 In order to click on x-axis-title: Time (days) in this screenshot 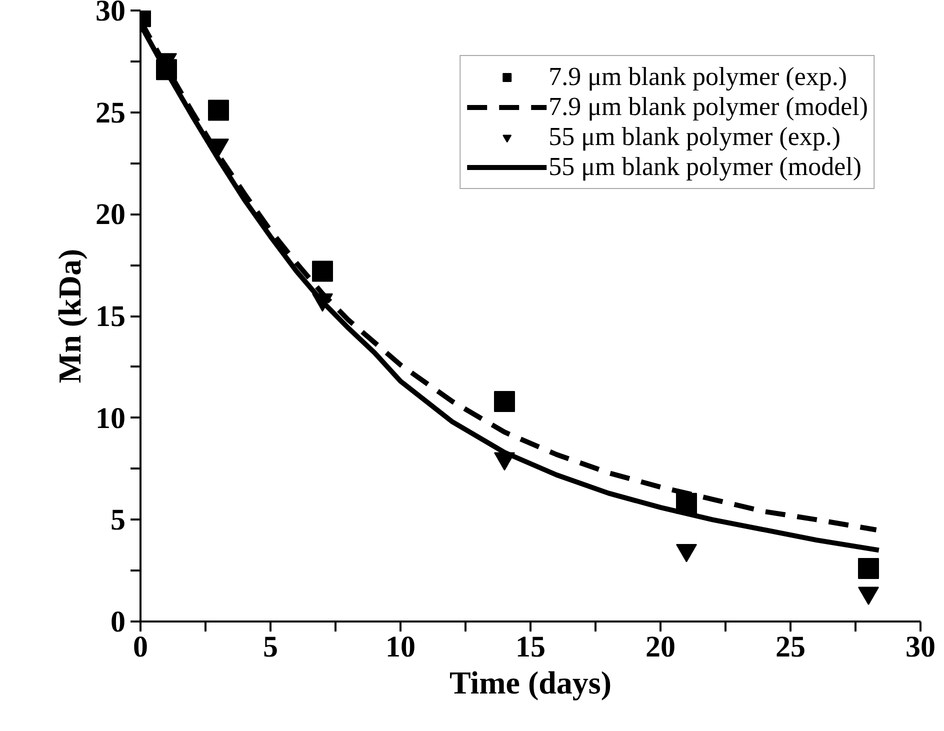, I will do `click(530, 682)`.